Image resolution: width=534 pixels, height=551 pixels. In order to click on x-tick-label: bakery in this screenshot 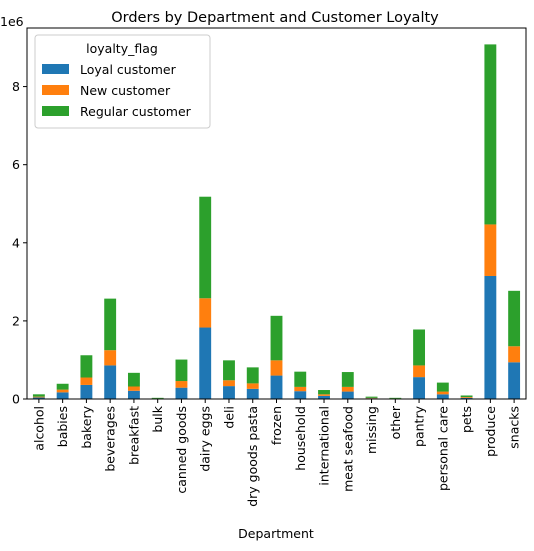, I will do `click(86, 426)`.